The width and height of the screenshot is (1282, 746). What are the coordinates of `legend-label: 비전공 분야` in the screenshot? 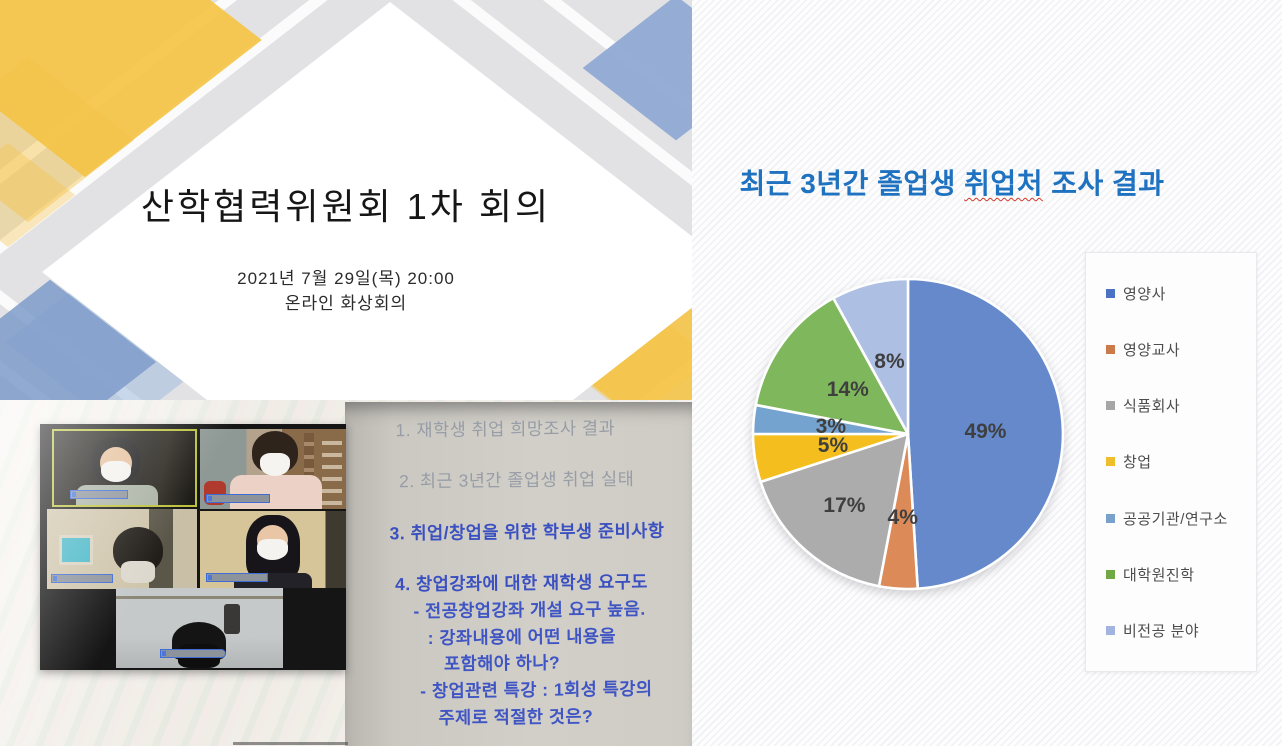 It's located at (1161, 632).